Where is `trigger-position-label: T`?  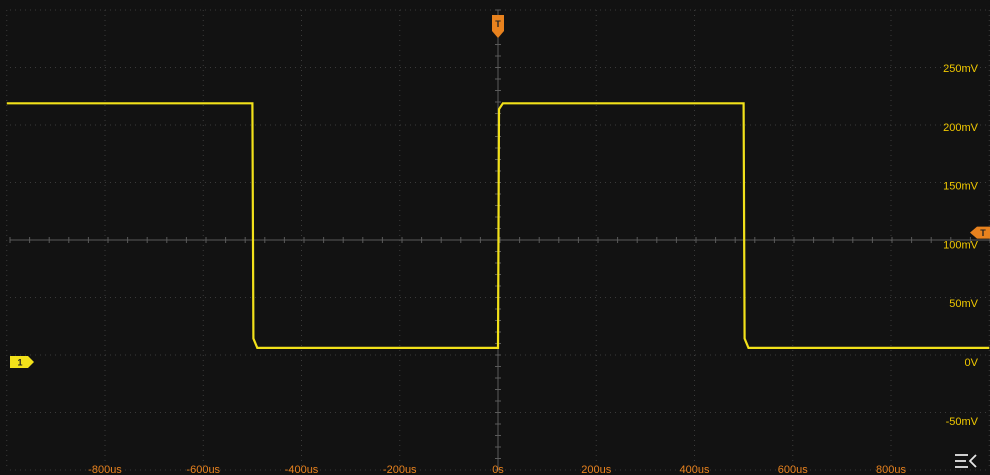
trigger-position-label: T is located at coordinates (498, 24).